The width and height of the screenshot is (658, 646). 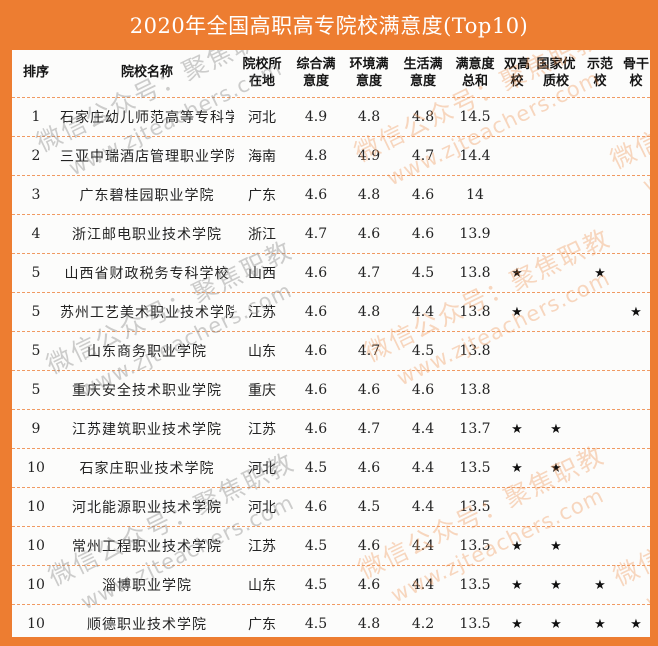 What do you see at coordinates (331, 350) in the screenshot?
I see `table-row: 5 山东商务职业学院 山东 4.6 4.7 4.5 13.8` at bounding box center [331, 350].